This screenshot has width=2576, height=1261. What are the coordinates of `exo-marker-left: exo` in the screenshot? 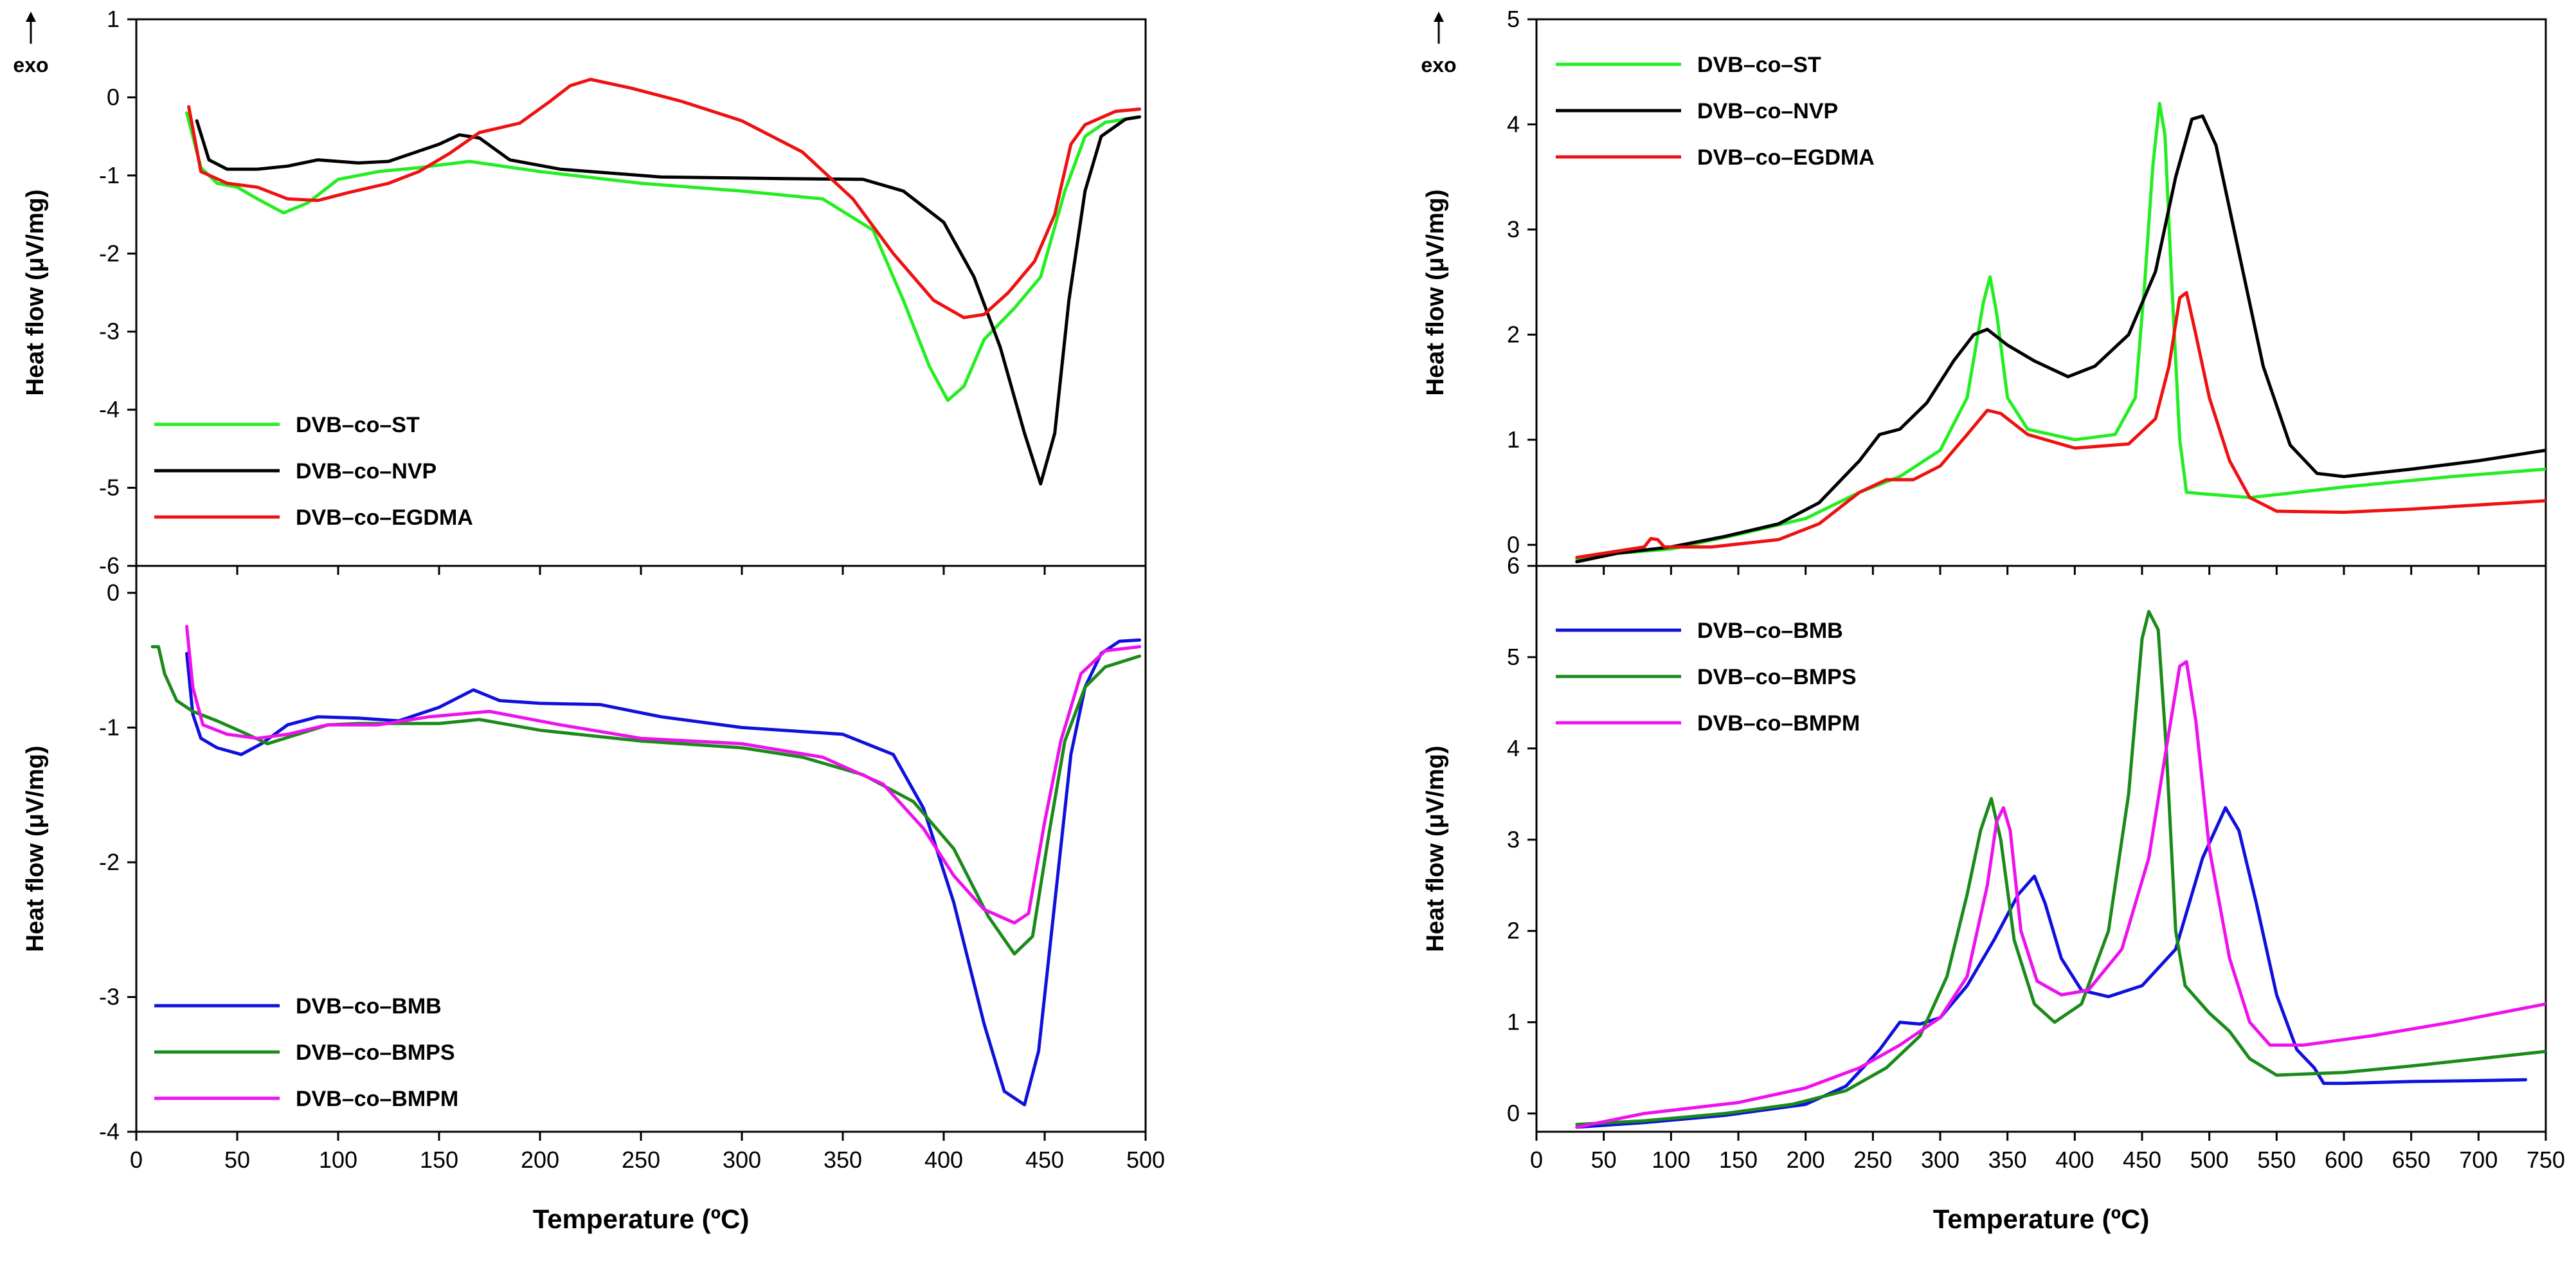 It's located at (31, 44).